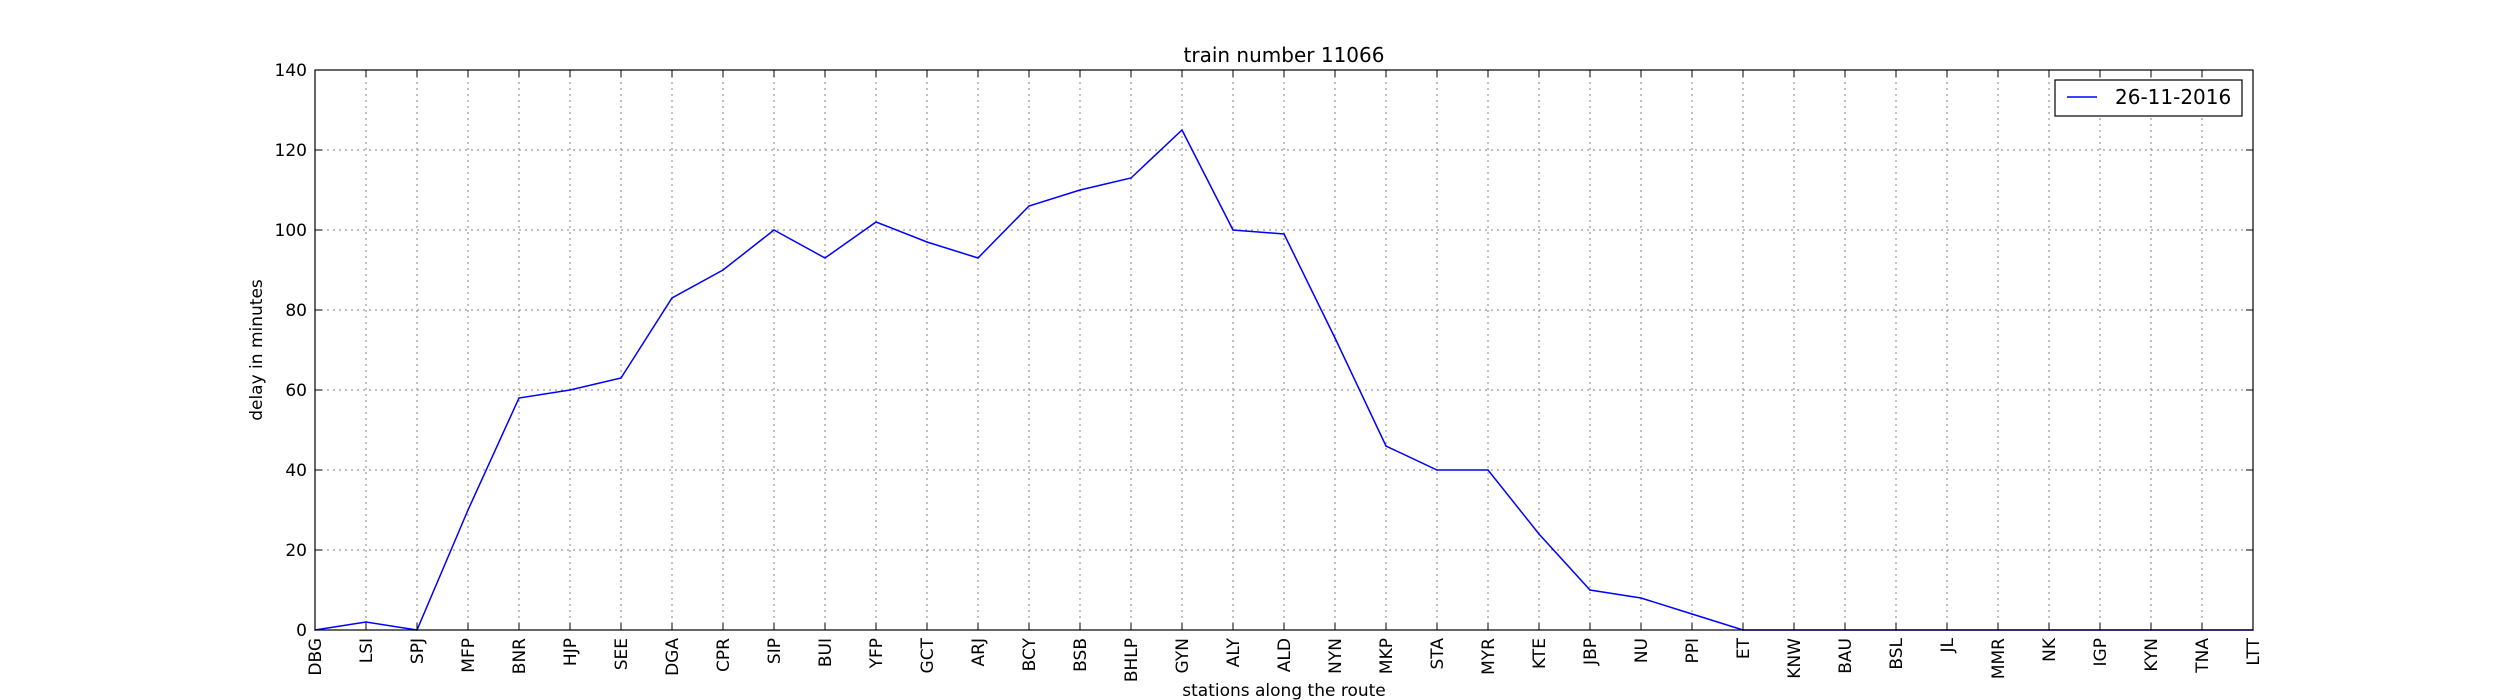 The image size is (2500, 700). What do you see at coordinates (296, 551) in the screenshot?
I see `y-tick-label: 20` at bounding box center [296, 551].